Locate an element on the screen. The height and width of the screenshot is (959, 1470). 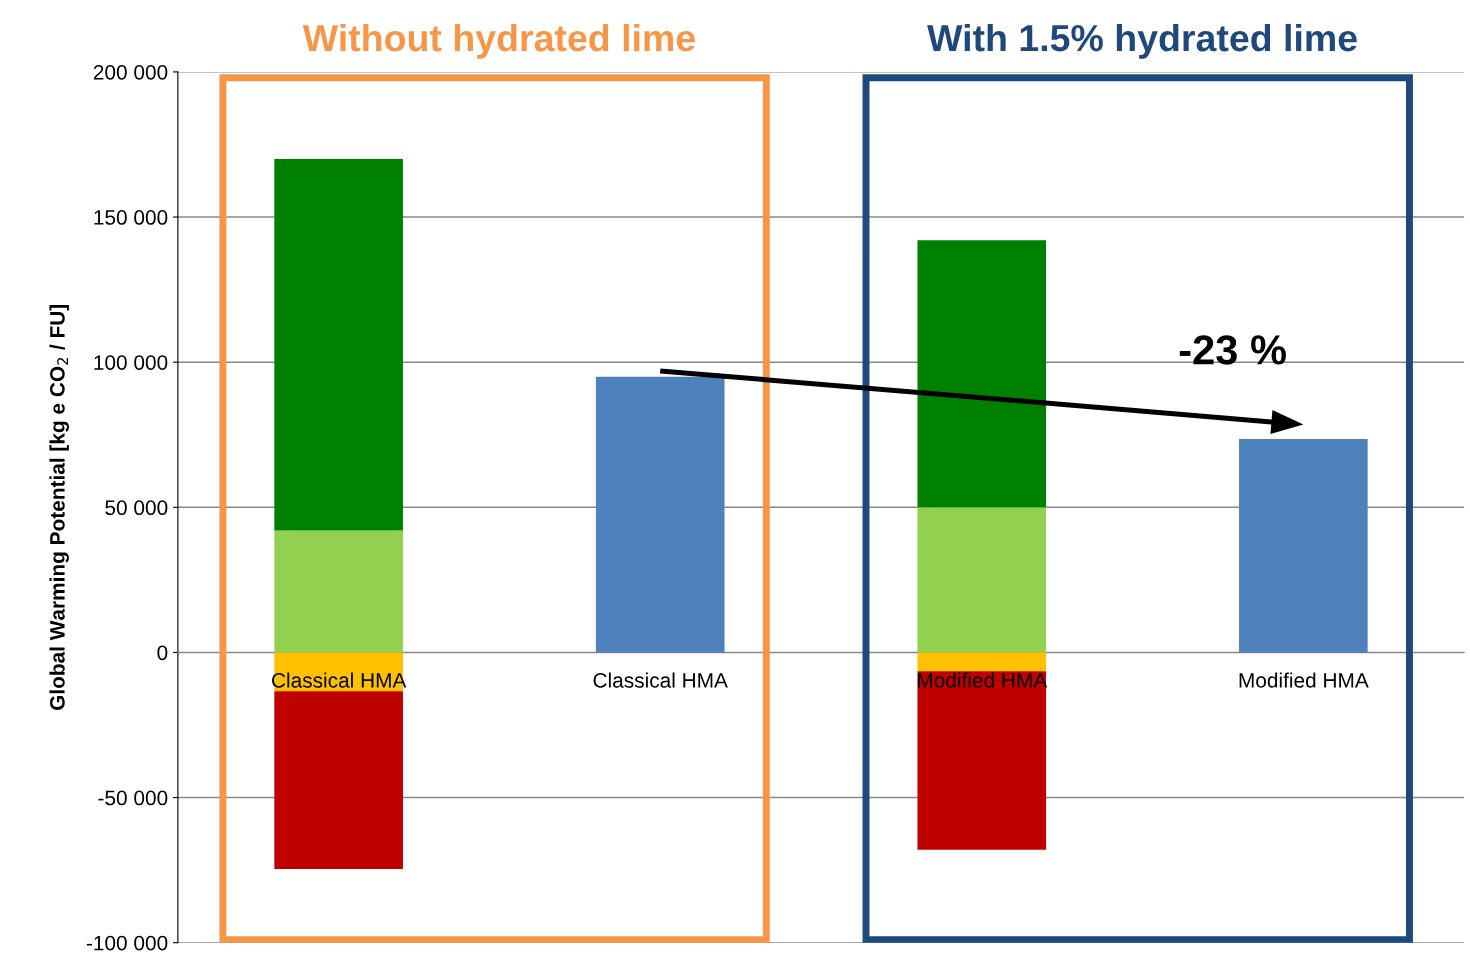
y-tick-label: 100 000 is located at coordinates (131, 362).